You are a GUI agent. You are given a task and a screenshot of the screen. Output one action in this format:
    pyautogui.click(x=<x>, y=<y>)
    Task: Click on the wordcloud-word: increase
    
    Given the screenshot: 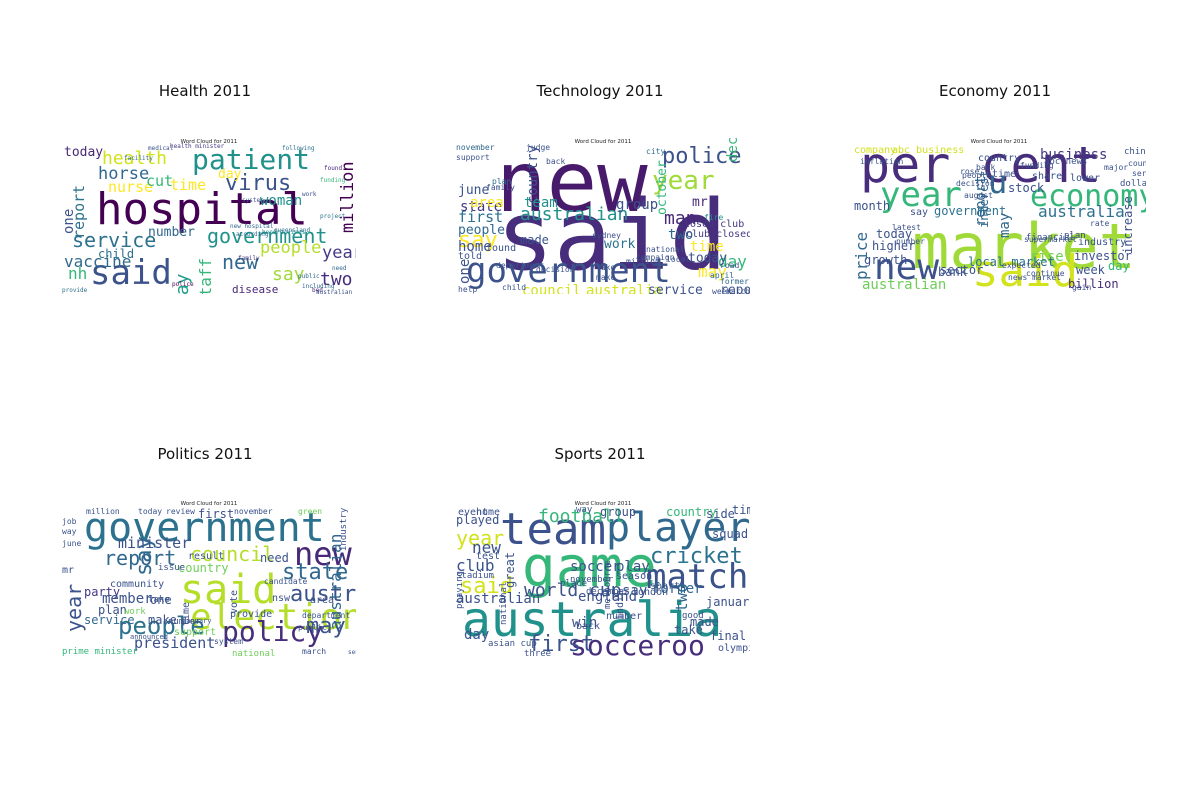 What is the action you would take?
    pyautogui.click(x=1128, y=225)
    